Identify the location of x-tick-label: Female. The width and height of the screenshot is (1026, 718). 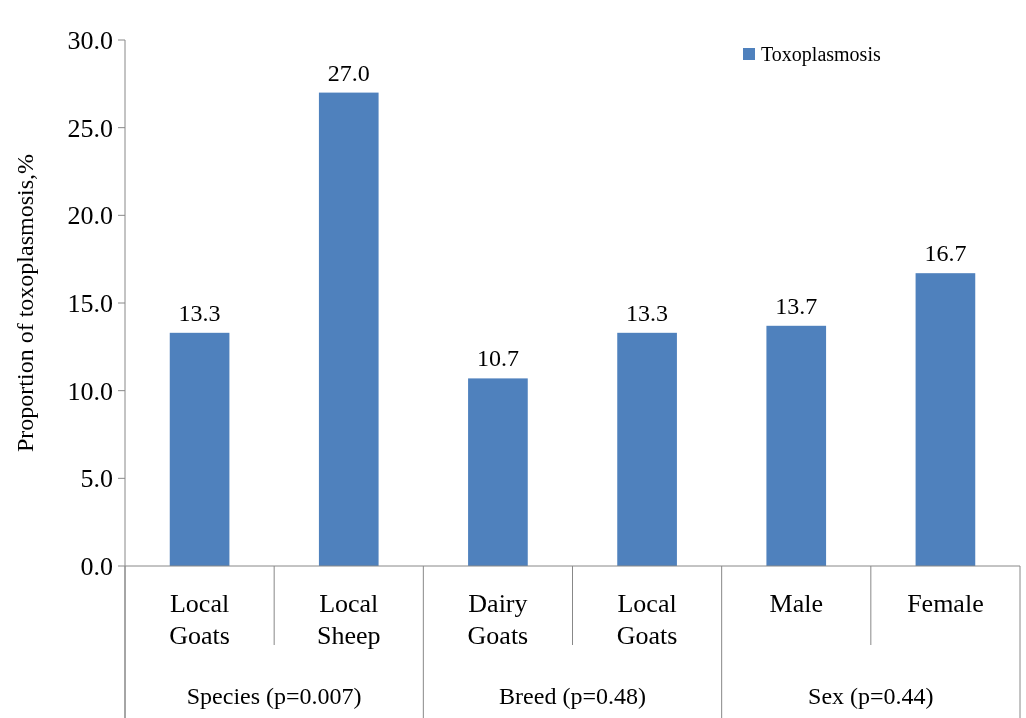
(945, 603).